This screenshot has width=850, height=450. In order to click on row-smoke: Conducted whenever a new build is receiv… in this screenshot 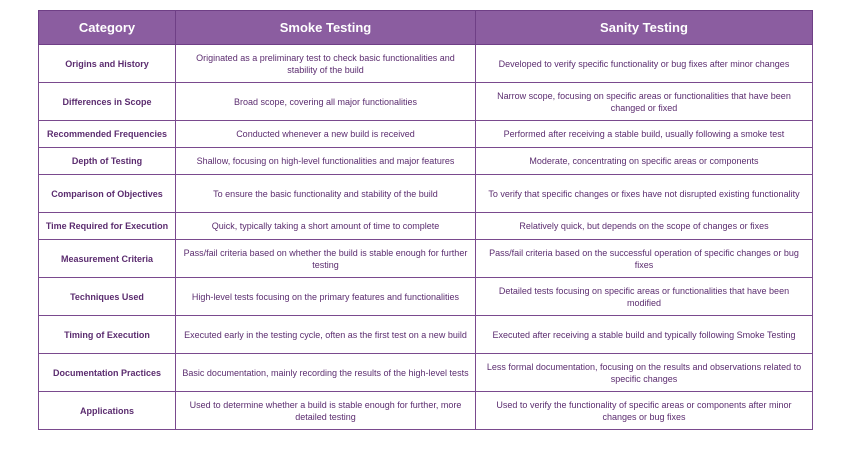, I will do `click(325, 134)`.